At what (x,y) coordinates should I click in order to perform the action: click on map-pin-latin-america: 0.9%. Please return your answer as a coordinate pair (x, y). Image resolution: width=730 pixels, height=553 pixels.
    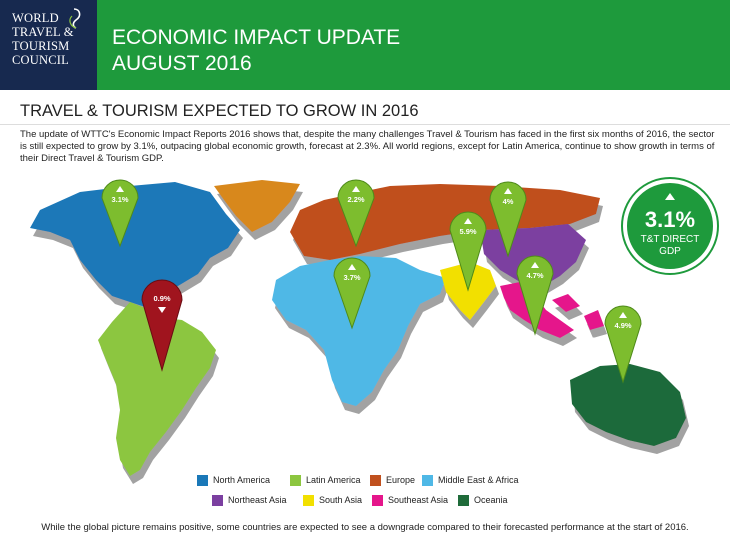
    Looking at the image, I should click on (162, 325).